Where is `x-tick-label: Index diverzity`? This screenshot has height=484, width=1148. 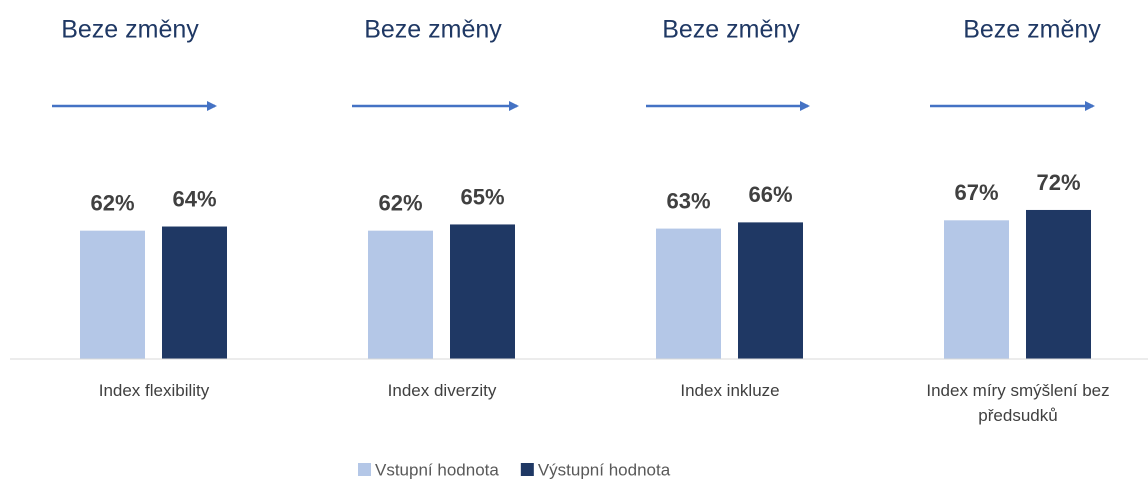 x-tick-label: Index diverzity is located at coordinates (442, 390).